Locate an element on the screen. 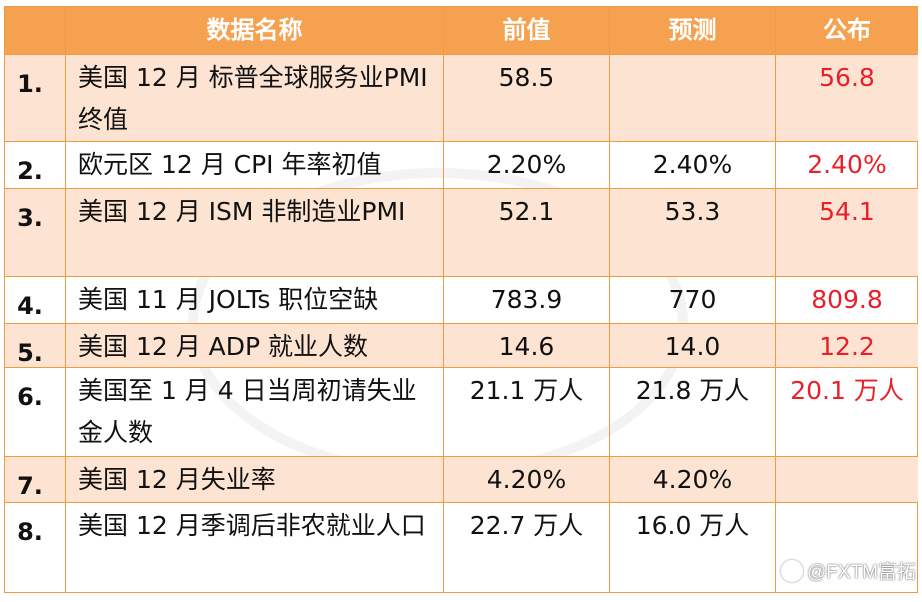 Image resolution: width=922 pixels, height=602 pixels. row-7-previous: 4.20% is located at coordinates (526, 479).